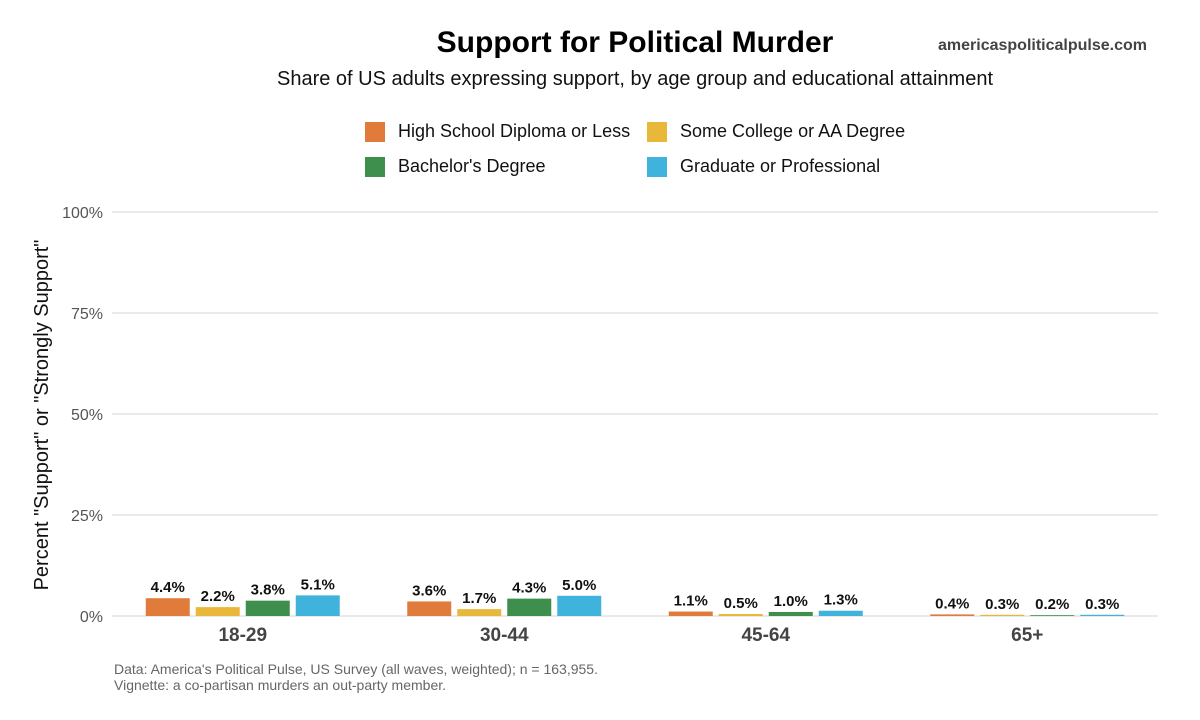 The height and width of the screenshot is (720, 1200). Describe the element at coordinates (741, 603) in the screenshot. I see `data-label: 0.5%` at that location.